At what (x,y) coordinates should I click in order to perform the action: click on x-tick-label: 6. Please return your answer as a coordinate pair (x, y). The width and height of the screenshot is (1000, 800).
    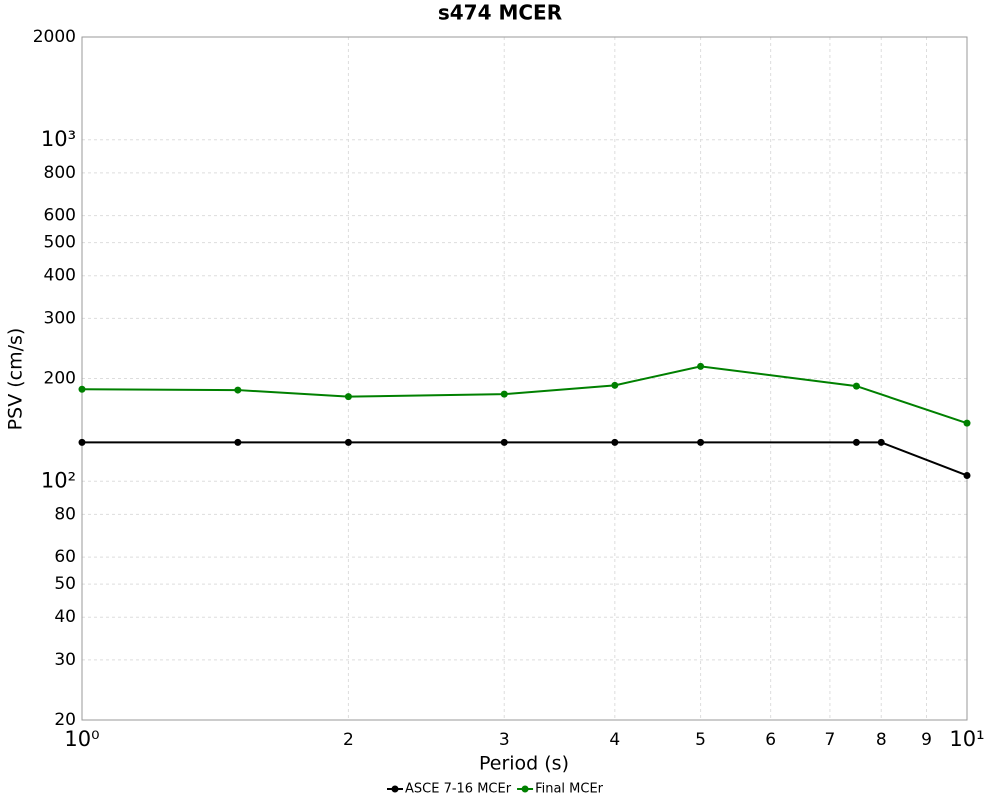
    Looking at the image, I should click on (770, 740).